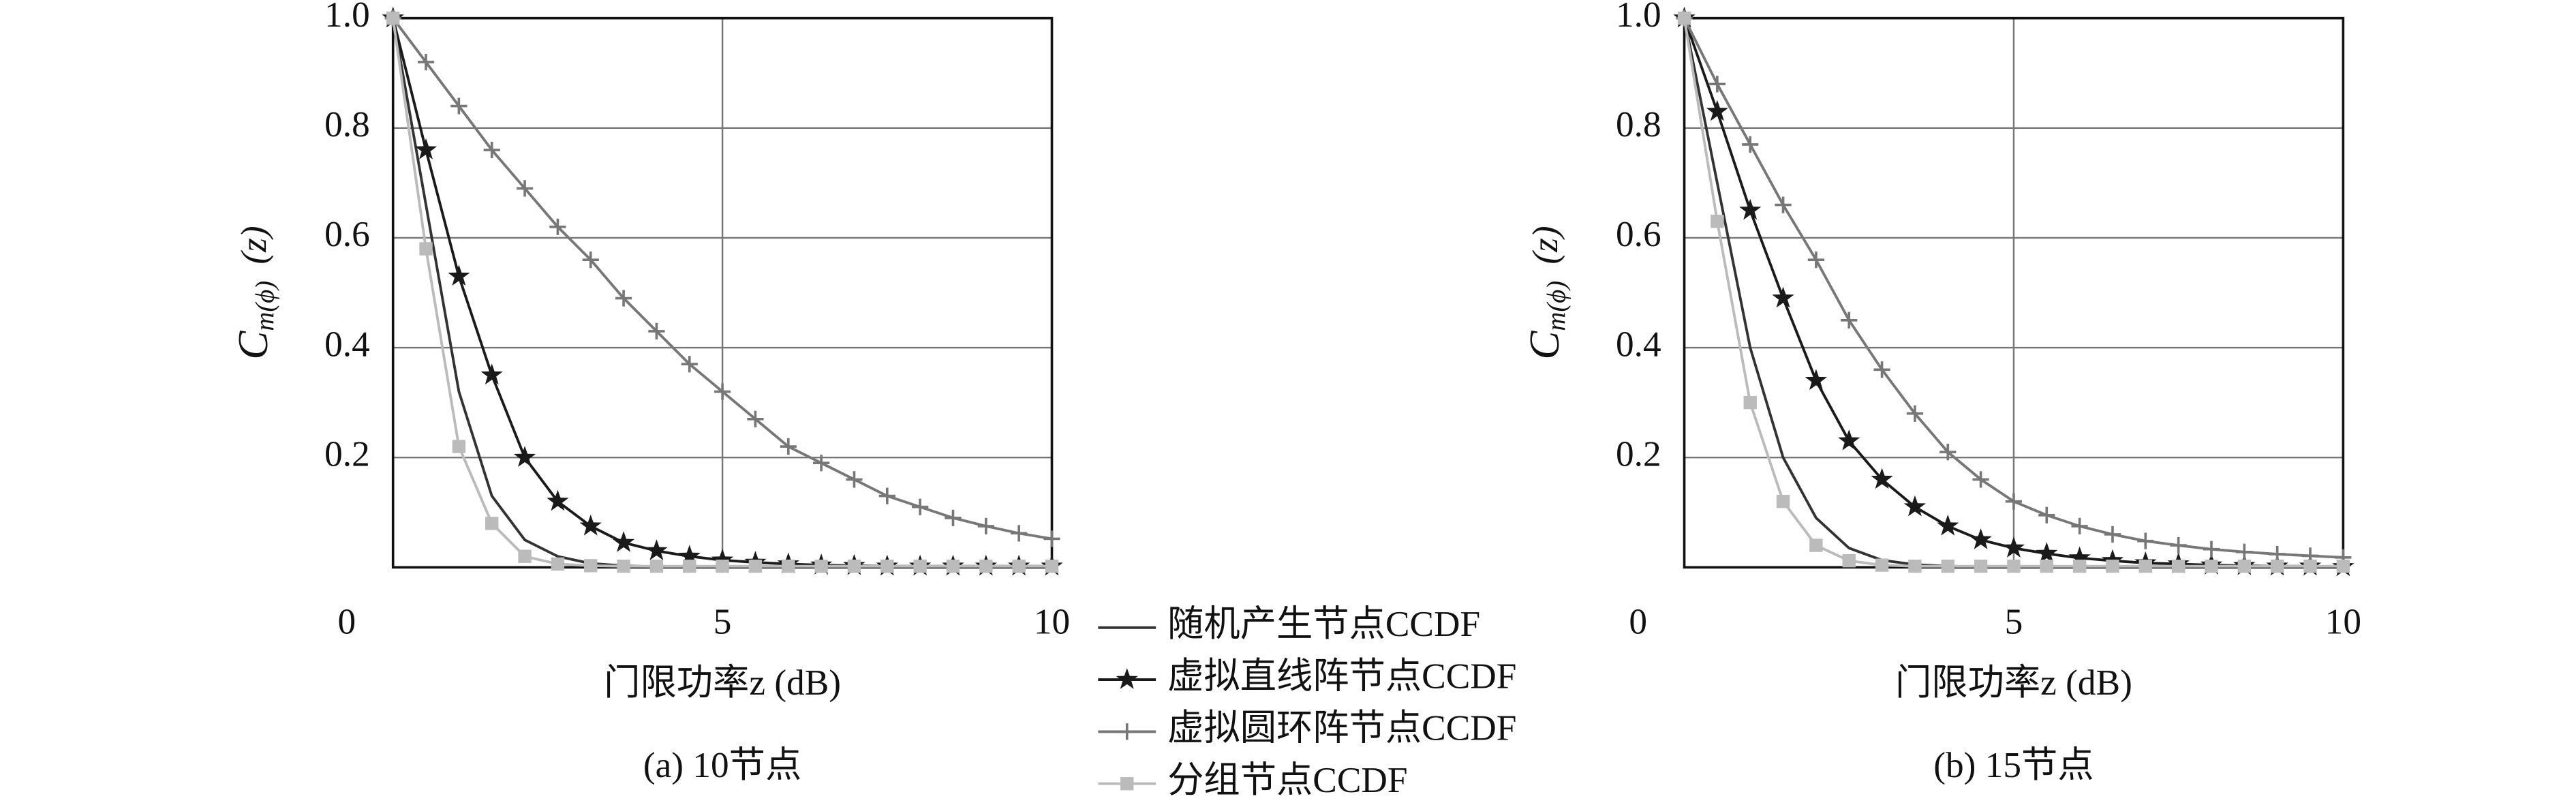  Describe the element at coordinates (1323, 624) in the screenshot. I see `legend-label: 随机产生节点CCDF` at that location.